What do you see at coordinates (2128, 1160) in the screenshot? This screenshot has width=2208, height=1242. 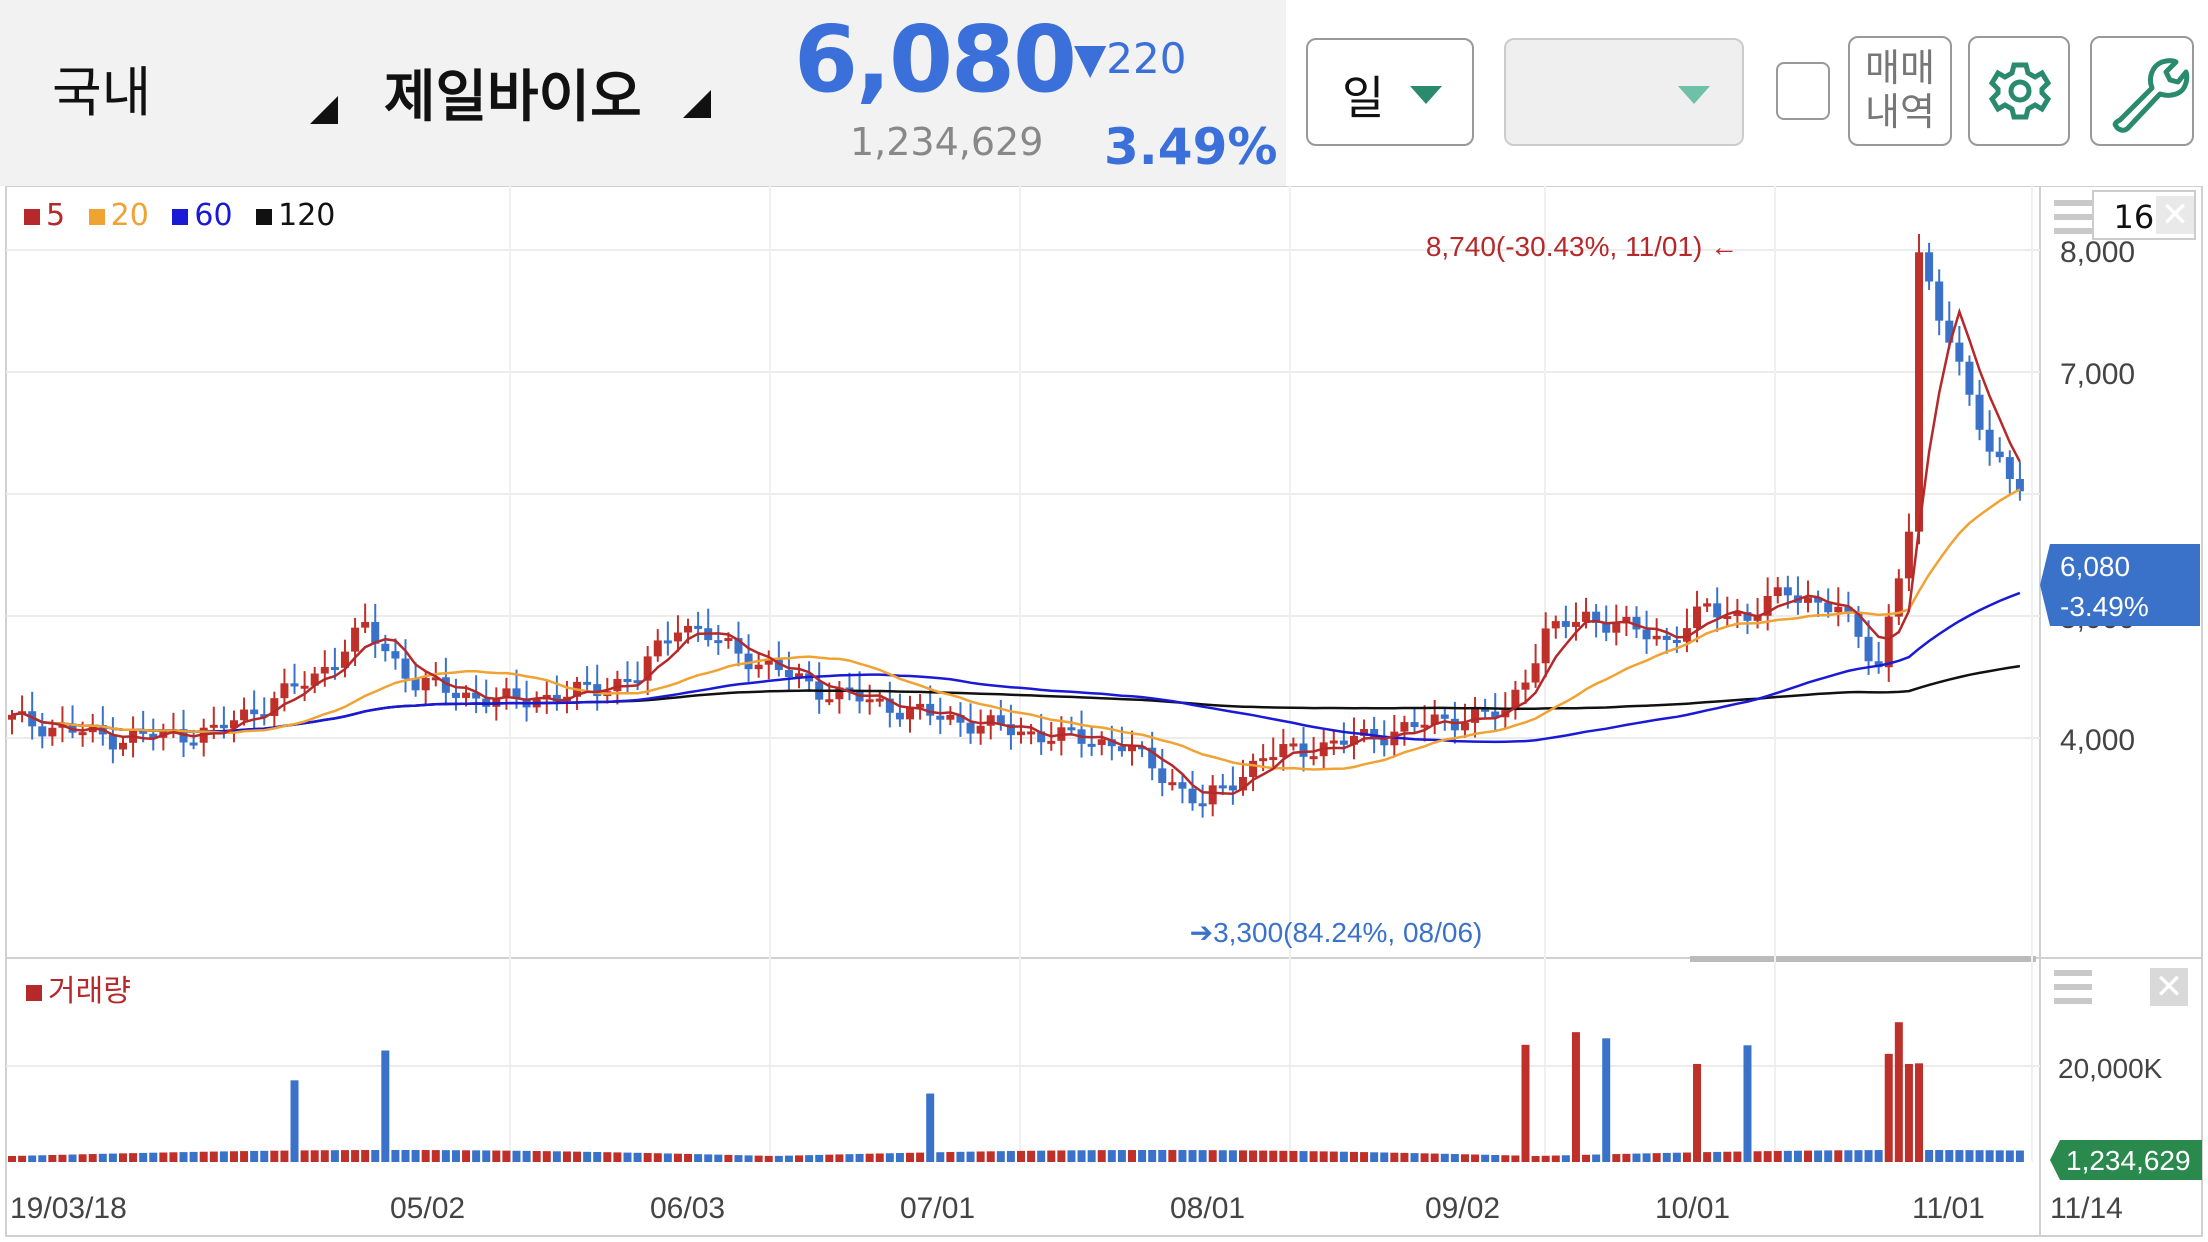 I see `volume-badge-value: 1,234,629` at bounding box center [2128, 1160].